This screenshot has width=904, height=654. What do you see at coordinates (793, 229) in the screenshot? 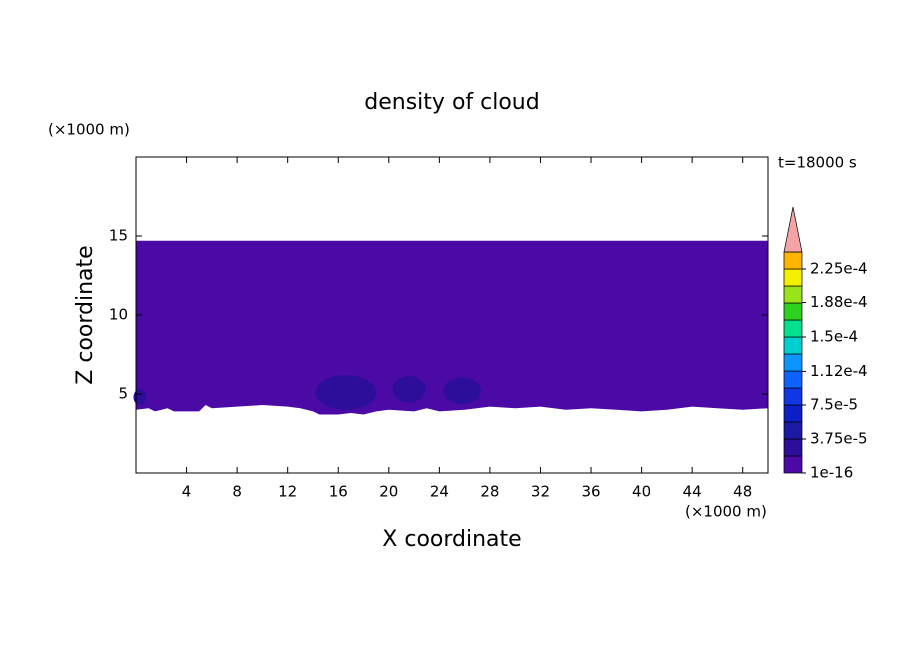
I see `colorbar-extend` at bounding box center [793, 229].